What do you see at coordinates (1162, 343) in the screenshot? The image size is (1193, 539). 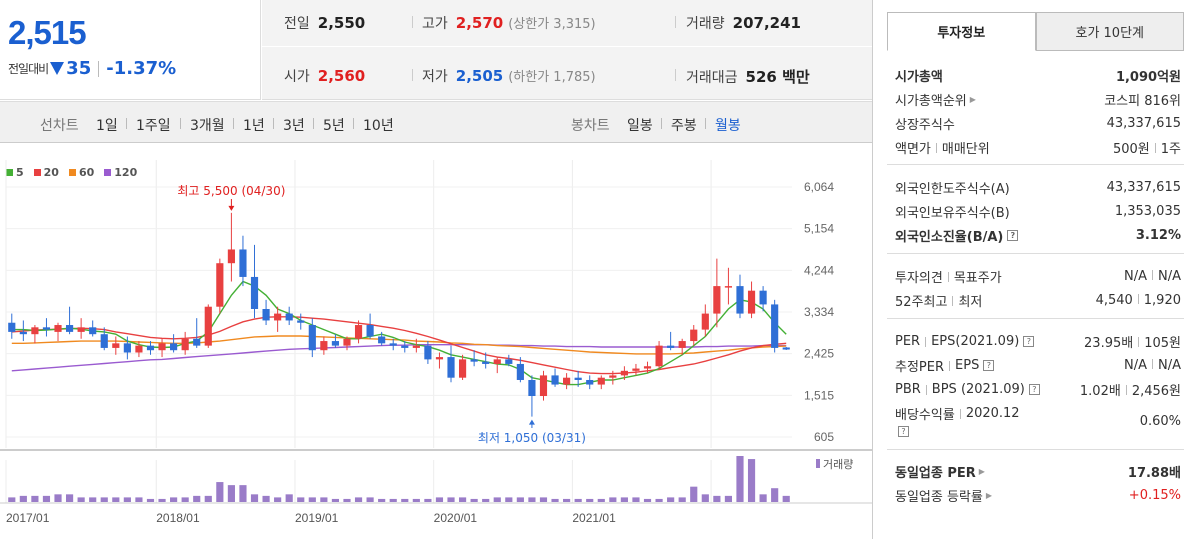 I see `eps-value: 105원` at bounding box center [1162, 343].